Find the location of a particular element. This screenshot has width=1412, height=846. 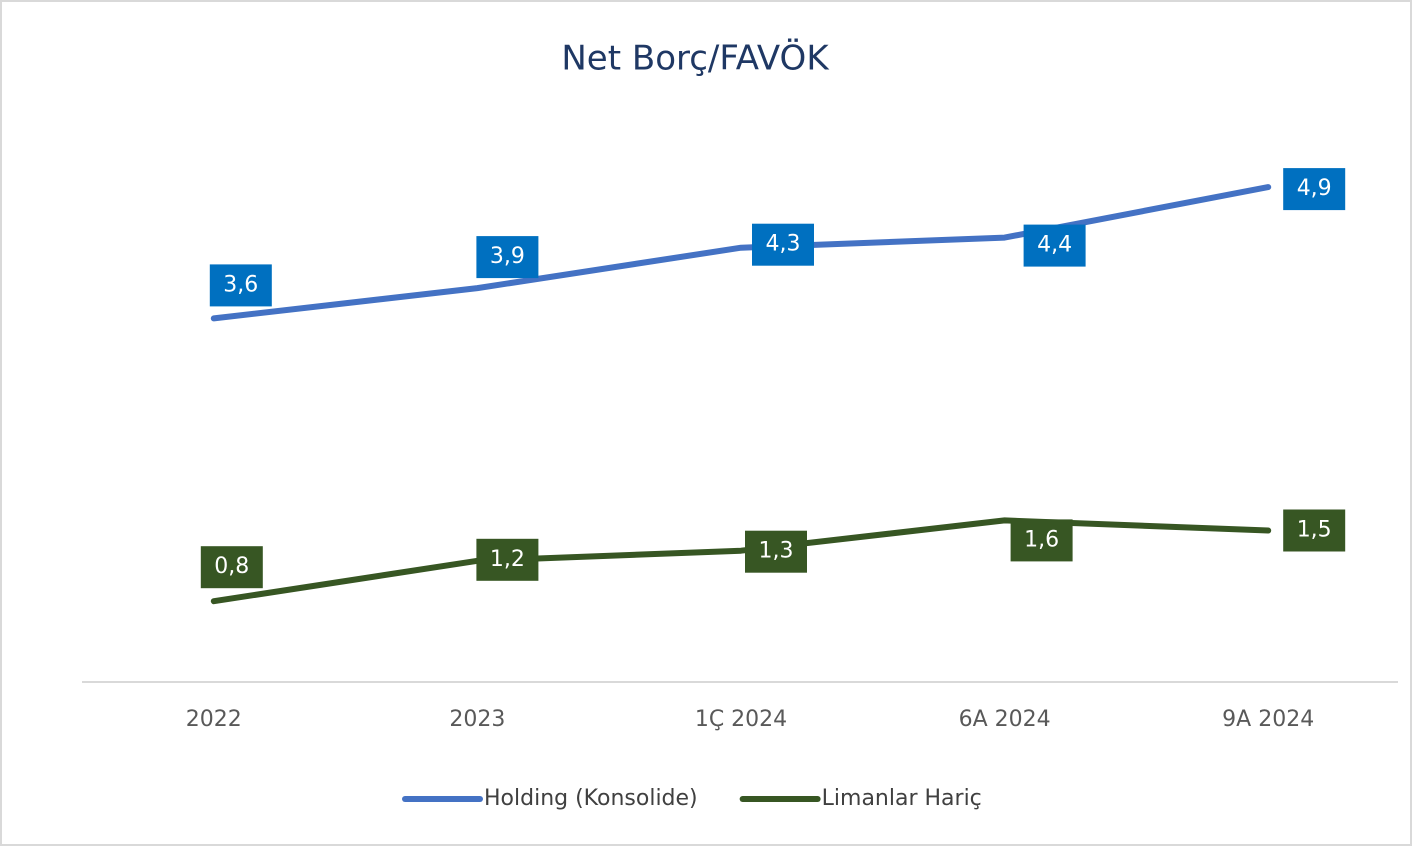

x-tick-label: 2023 is located at coordinates (477, 719).